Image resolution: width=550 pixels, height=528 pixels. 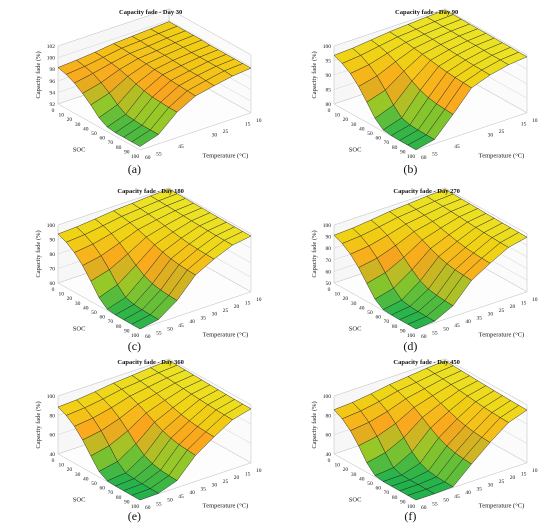 I want to click on z-tick-label: 96, so click(x=53, y=82).